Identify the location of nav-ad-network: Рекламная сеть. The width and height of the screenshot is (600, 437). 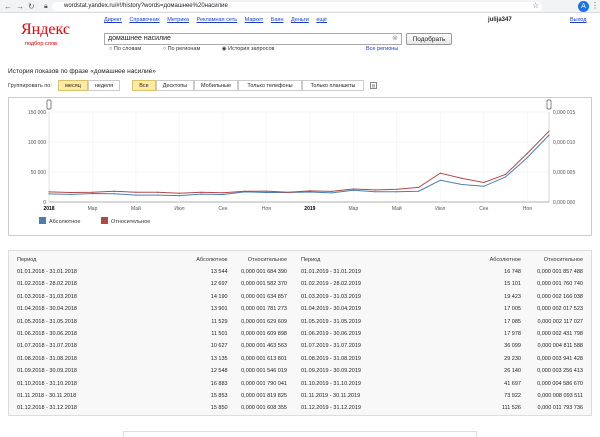
(217, 20).